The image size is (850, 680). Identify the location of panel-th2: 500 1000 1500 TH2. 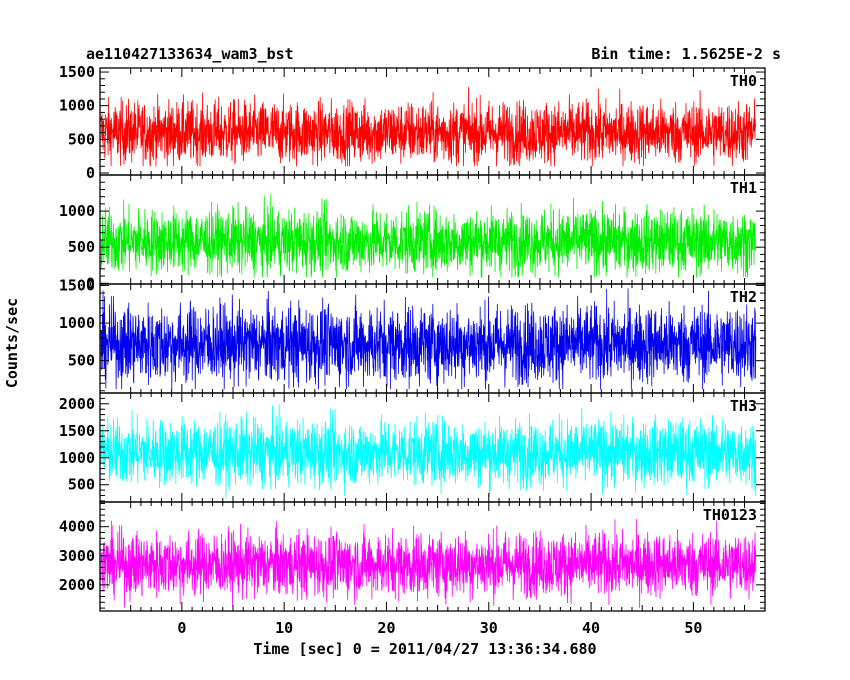
(412, 335).